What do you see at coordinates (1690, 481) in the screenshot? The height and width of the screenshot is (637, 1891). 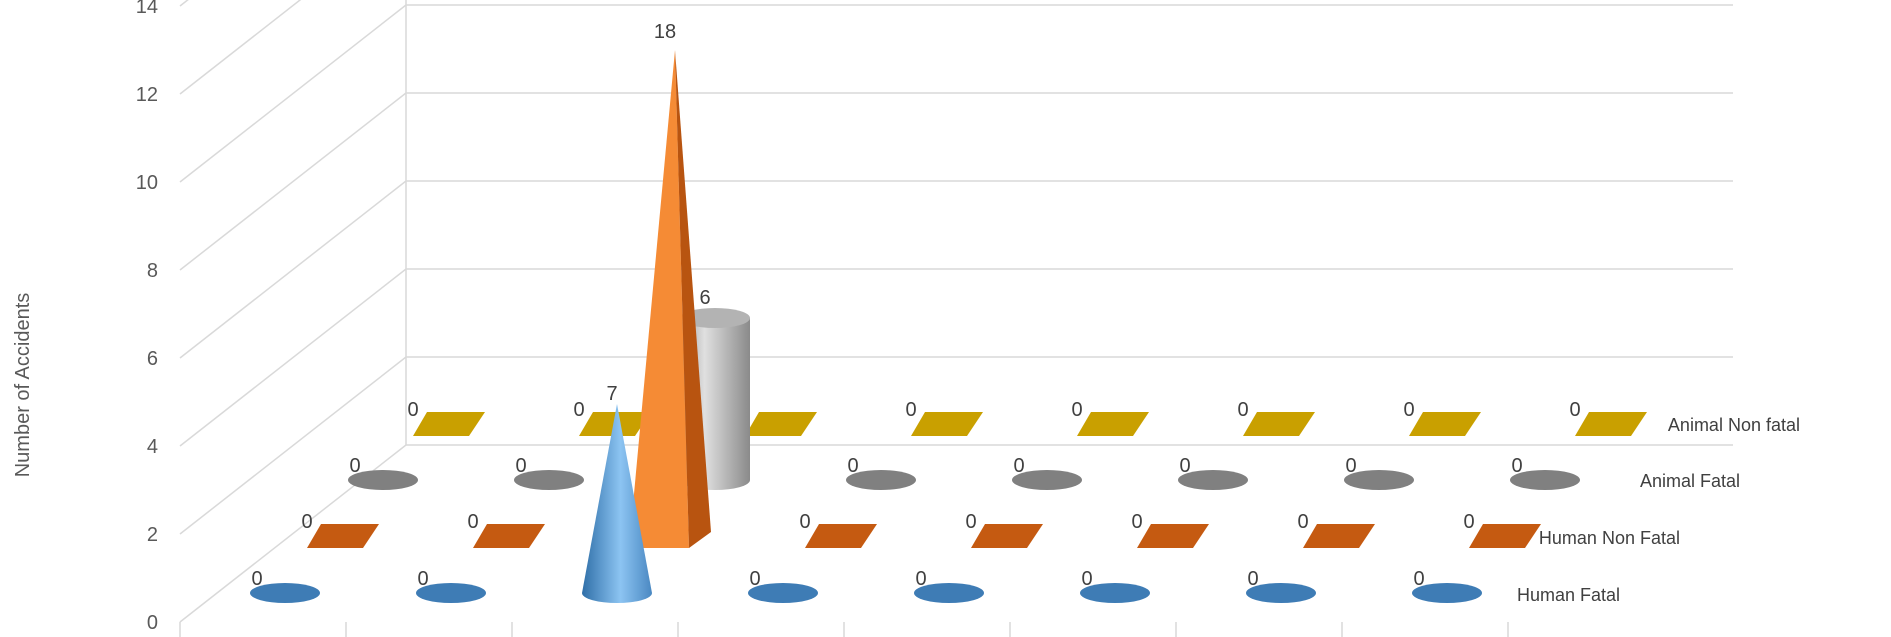 I see `series-label-animal-fatal: Animal Fatal` at bounding box center [1690, 481].